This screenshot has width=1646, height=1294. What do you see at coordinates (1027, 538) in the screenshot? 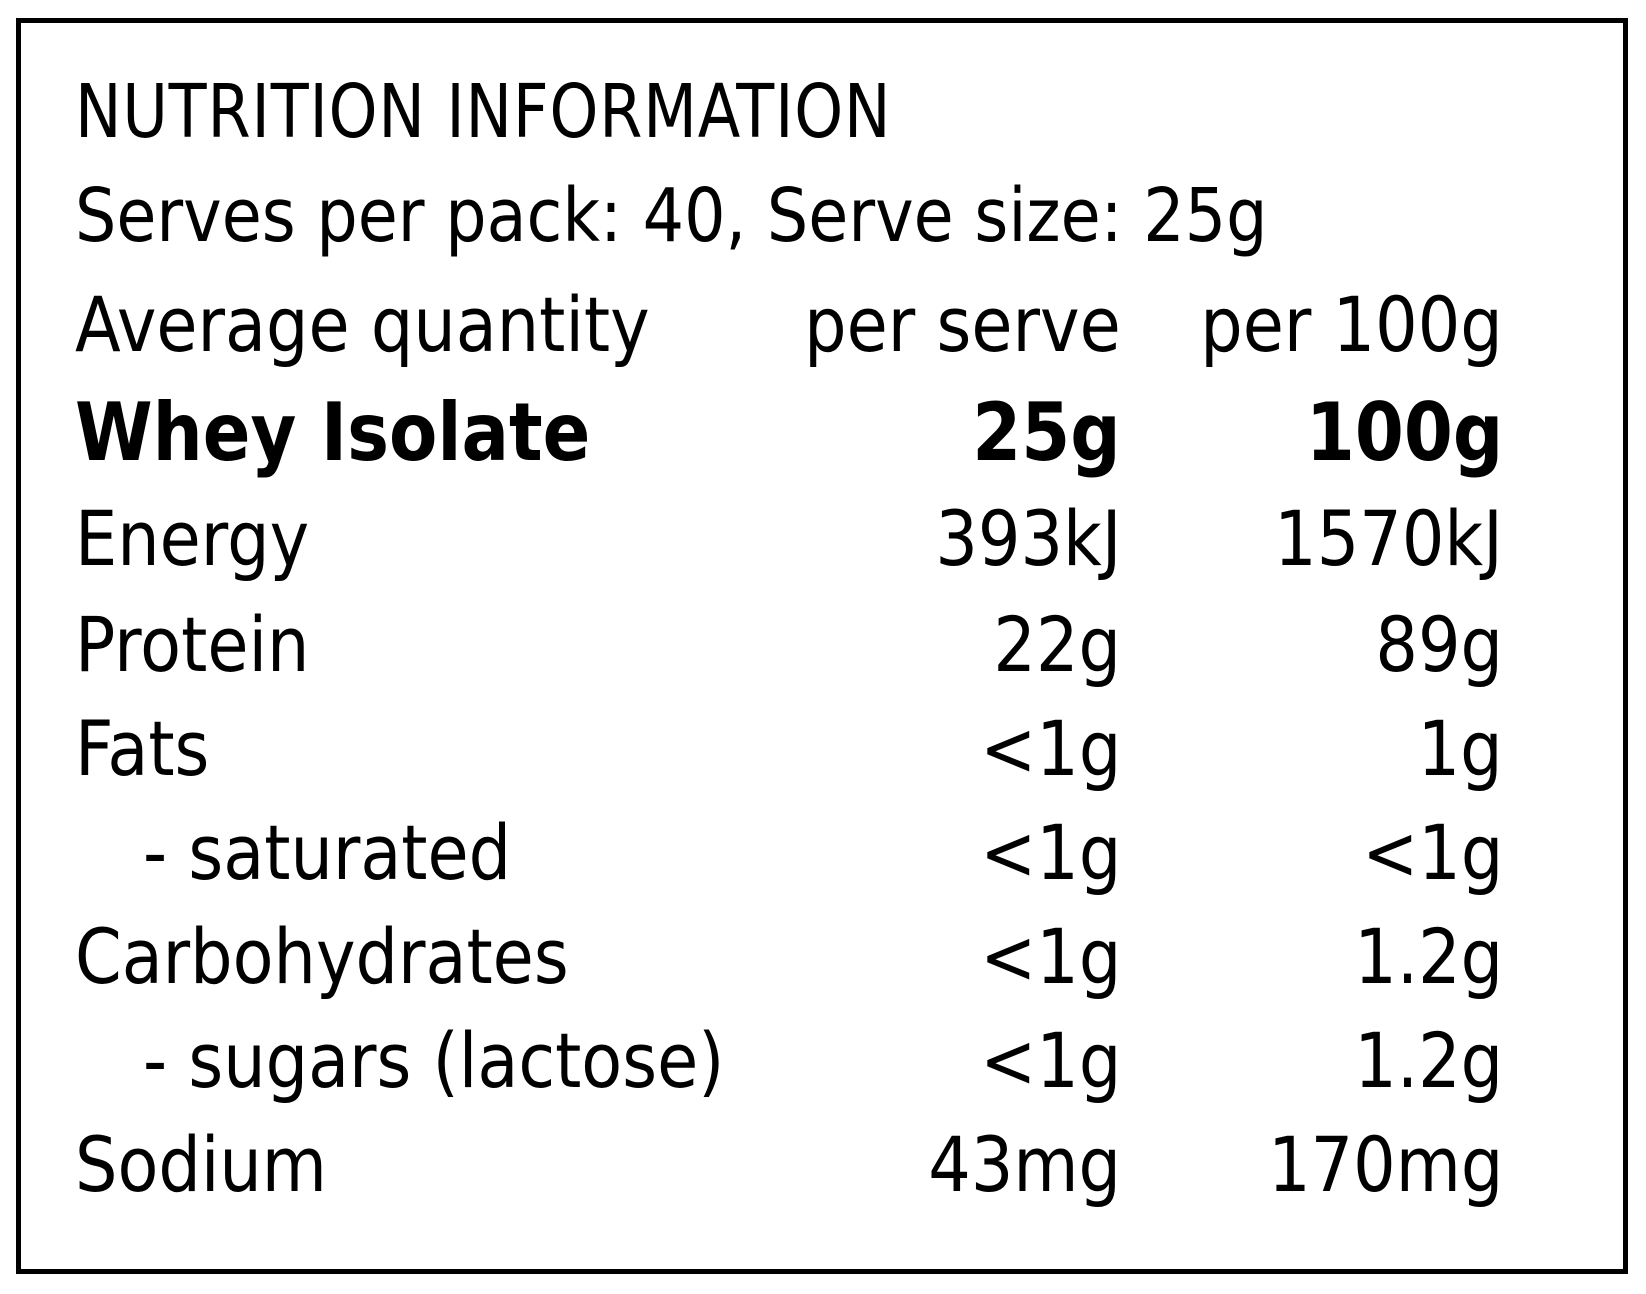
I see `row-per-serve: 393kJ` at bounding box center [1027, 538].